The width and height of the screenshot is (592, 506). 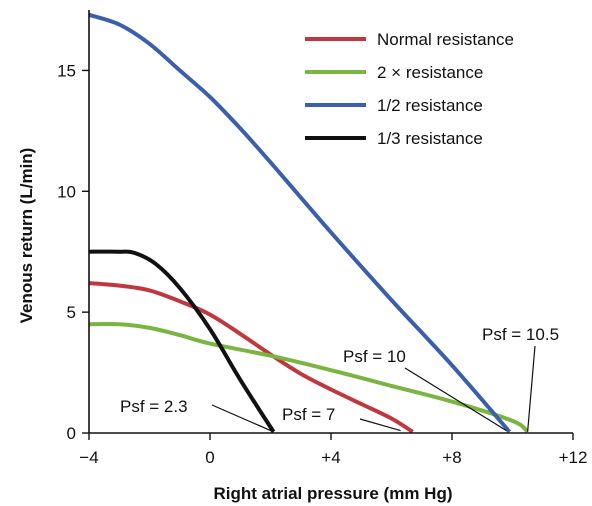 I want to click on x-tick-label: 0, so click(x=209, y=457).